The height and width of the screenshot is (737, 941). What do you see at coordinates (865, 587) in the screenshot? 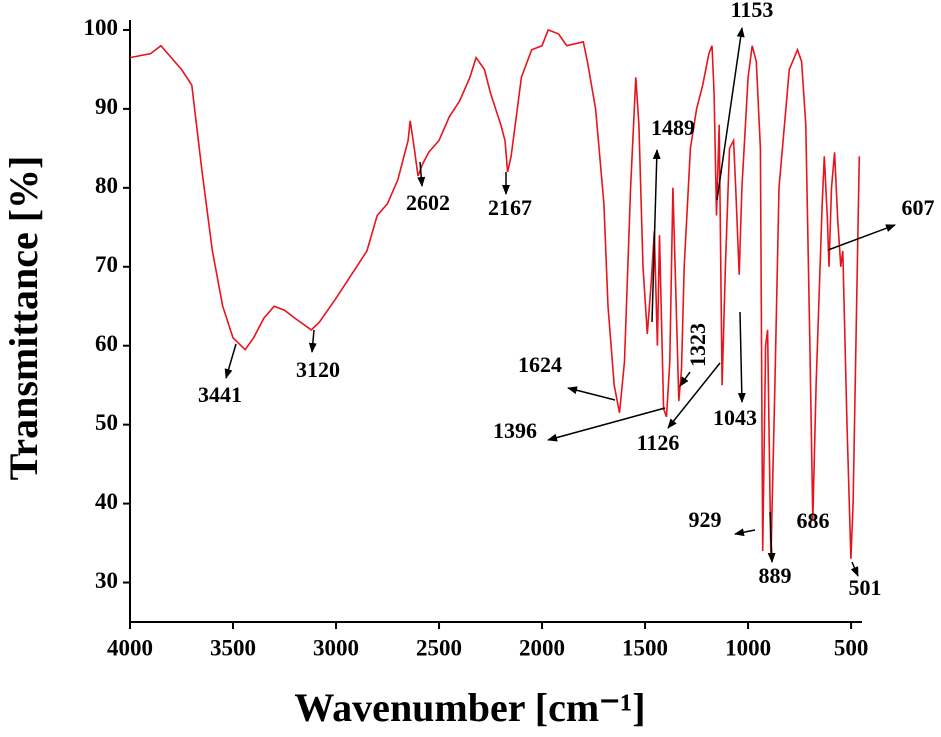
I see `annotation: 501` at bounding box center [865, 587].